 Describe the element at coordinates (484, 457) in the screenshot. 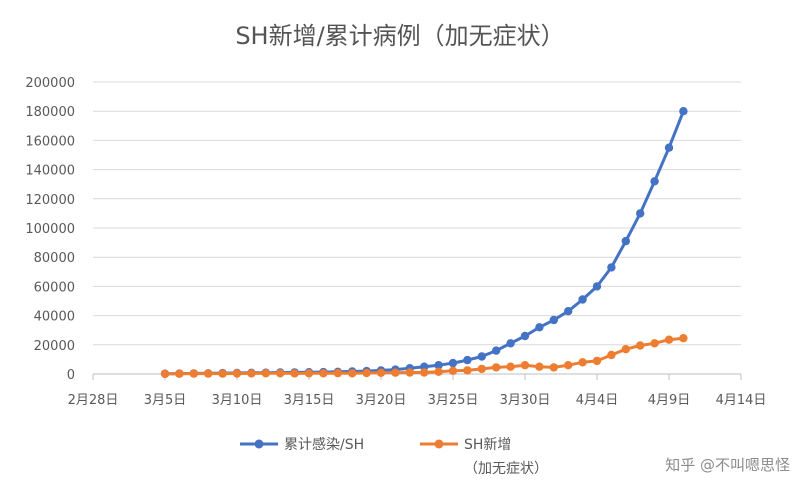

I see `legend-item: SH新增 （加无症状）` at that location.